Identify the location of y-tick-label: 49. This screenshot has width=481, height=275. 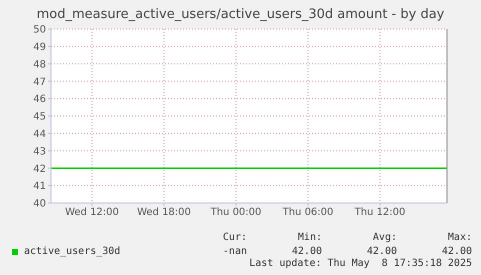
(39, 47).